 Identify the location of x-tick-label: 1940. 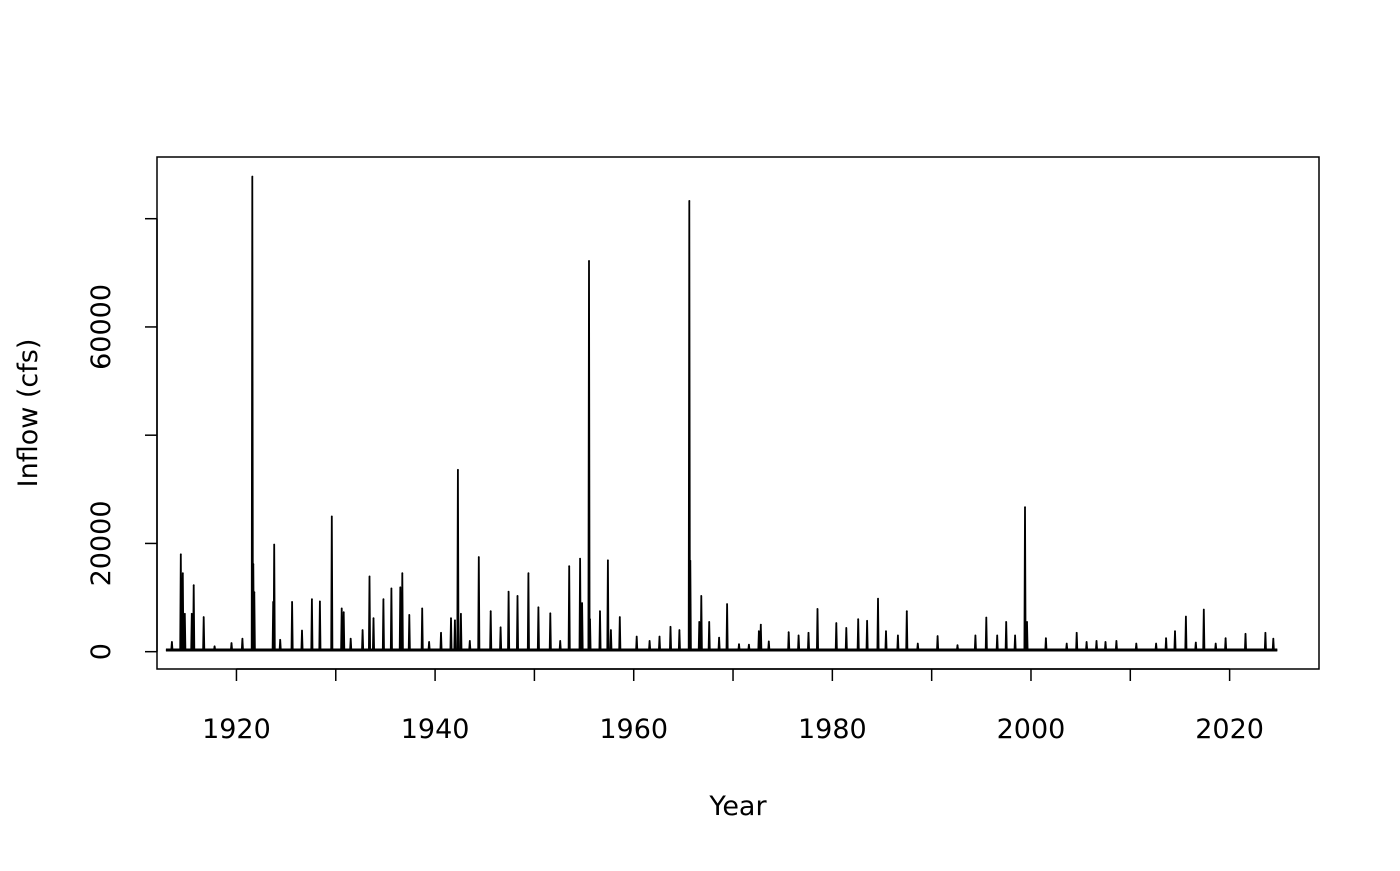
(435, 729).